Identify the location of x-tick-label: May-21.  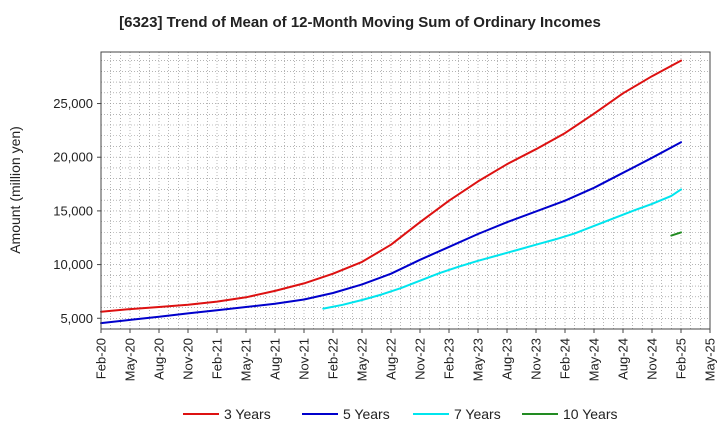
(246, 359).